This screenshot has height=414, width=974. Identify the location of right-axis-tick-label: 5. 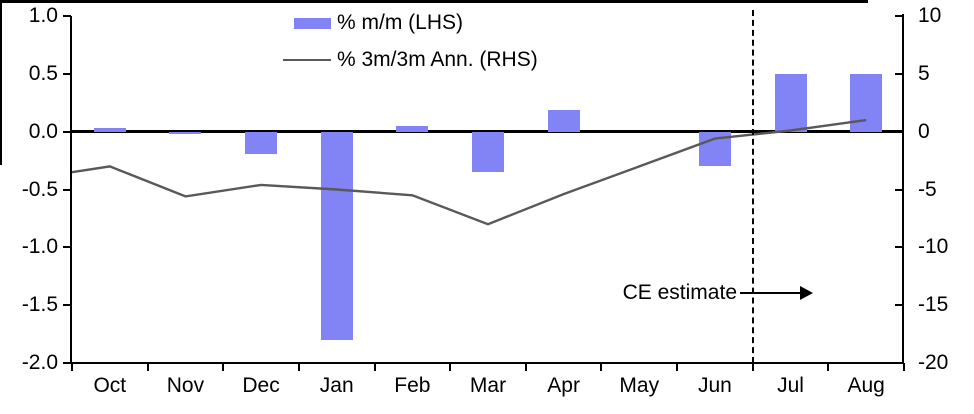
(924, 73).